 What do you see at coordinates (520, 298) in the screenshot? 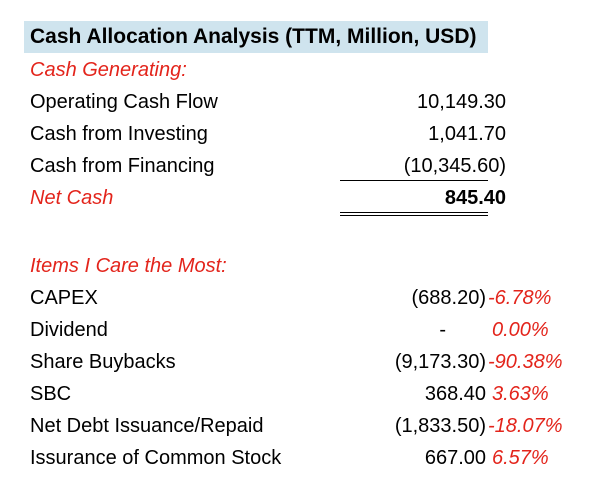
I see `row-percent: -6.78%` at bounding box center [520, 298].